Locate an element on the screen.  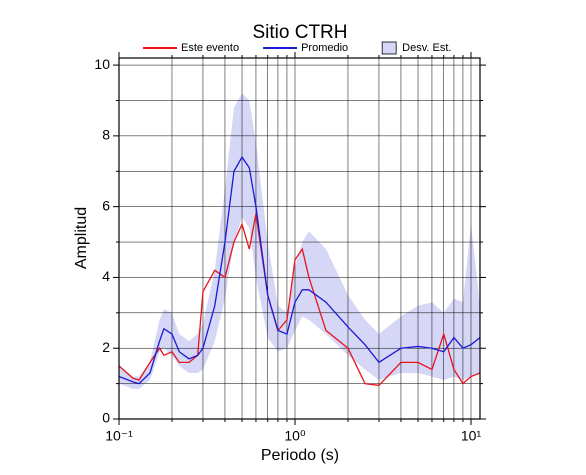
x-tick-label: 10¹ is located at coordinates (471, 436).